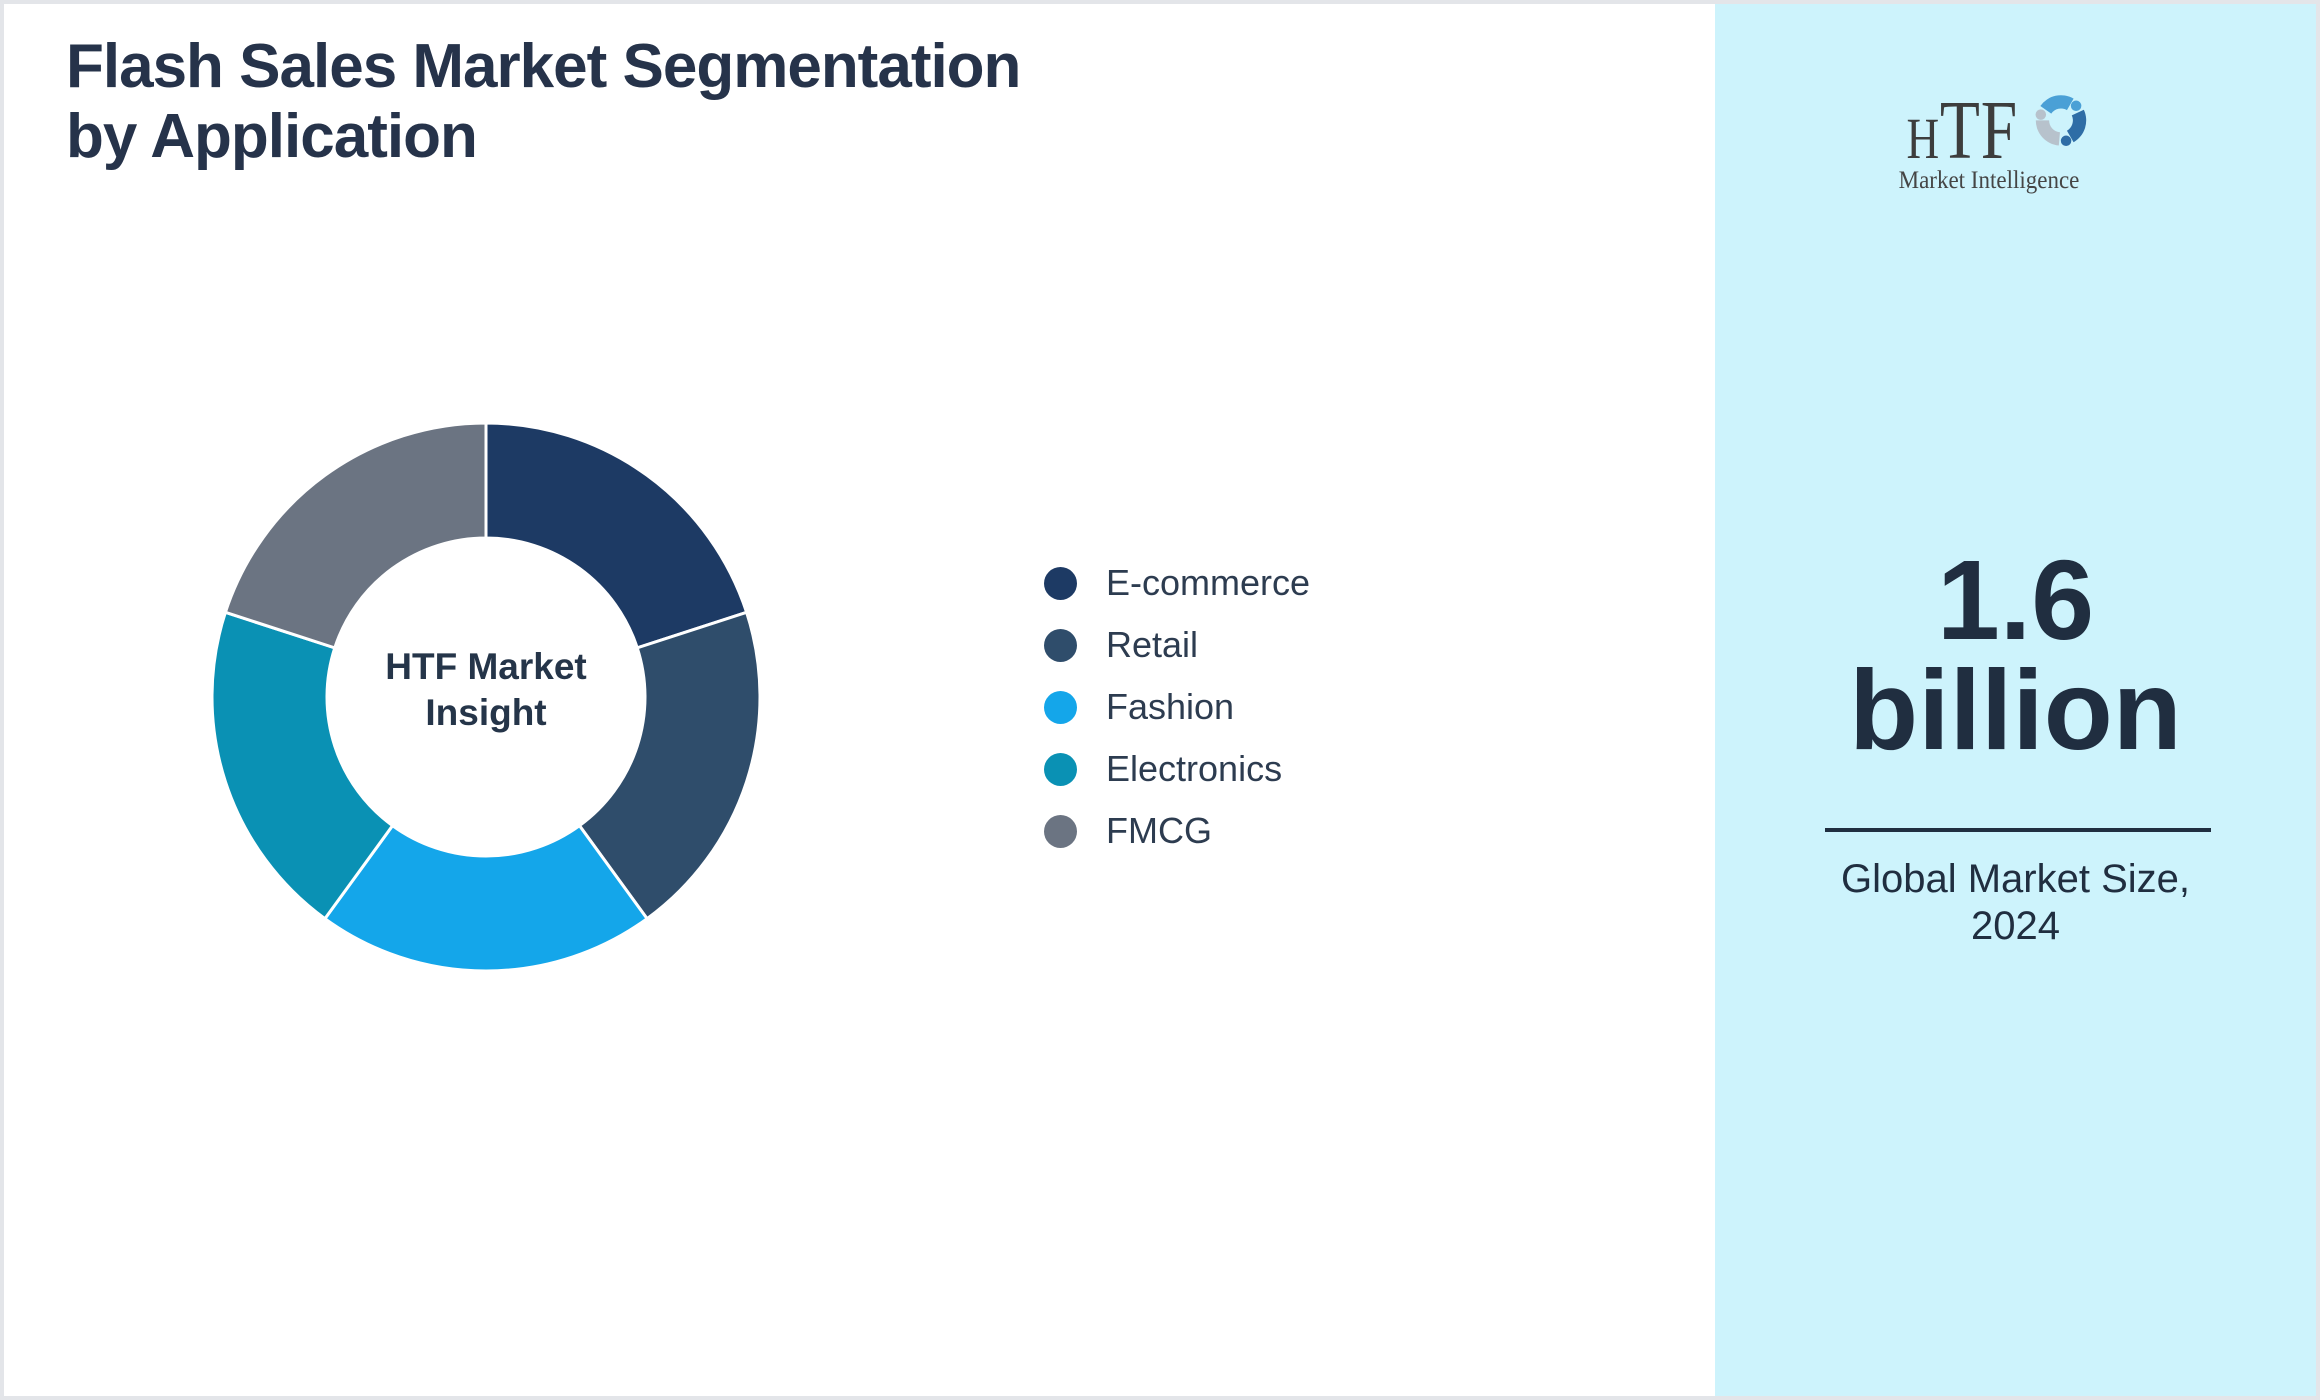 The image size is (2320, 1400). What do you see at coordinates (2061, 121) in the screenshot?
I see `logo-swirl-icon` at bounding box center [2061, 121].